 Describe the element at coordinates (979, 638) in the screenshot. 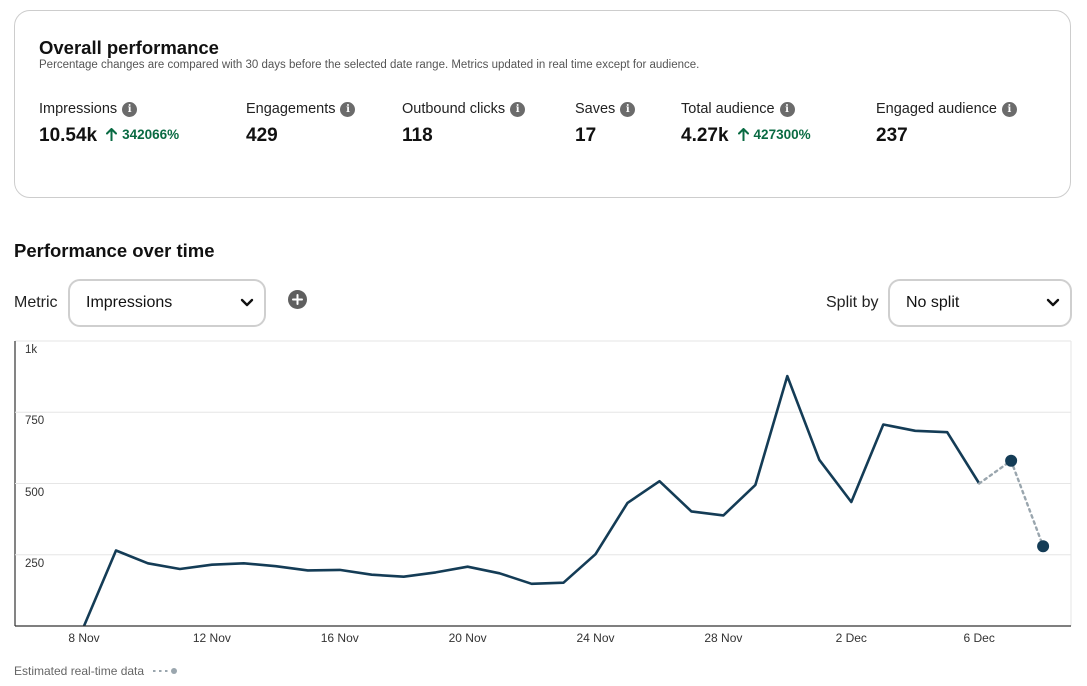

I see `x-tick-label: 6 Dec` at that location.